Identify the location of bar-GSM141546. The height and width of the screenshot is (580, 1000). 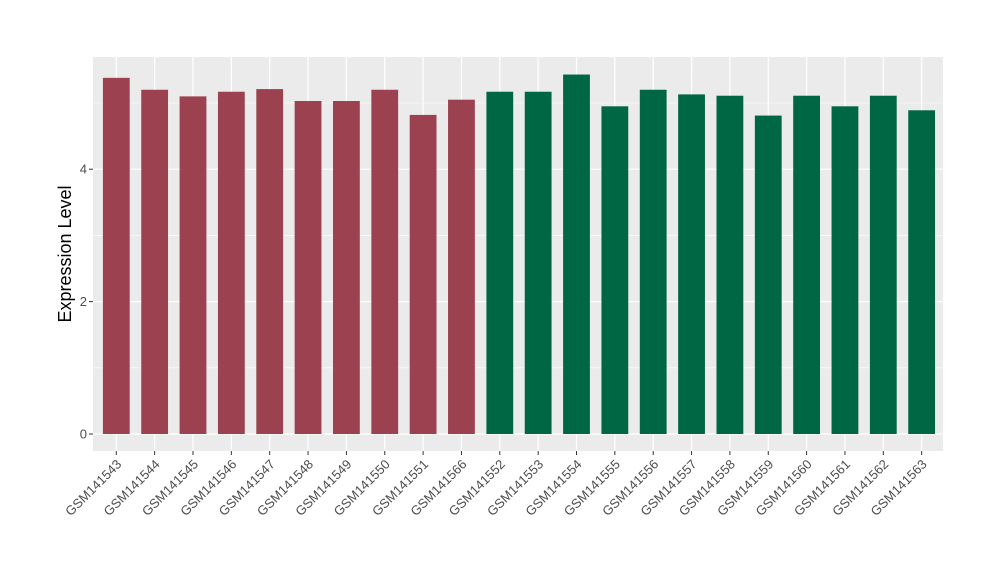
(231, 262).